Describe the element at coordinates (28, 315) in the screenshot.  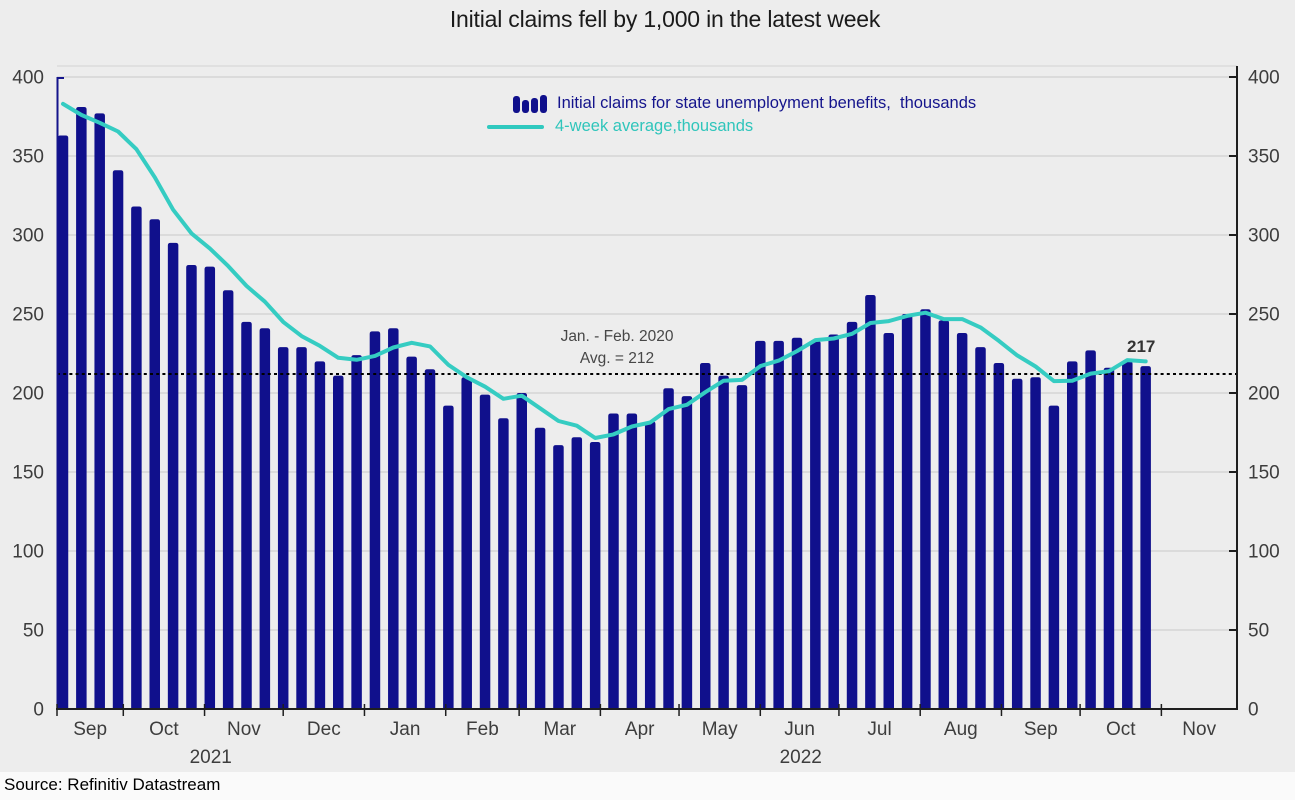
I see `y-axis-label-left: 250` at that location.